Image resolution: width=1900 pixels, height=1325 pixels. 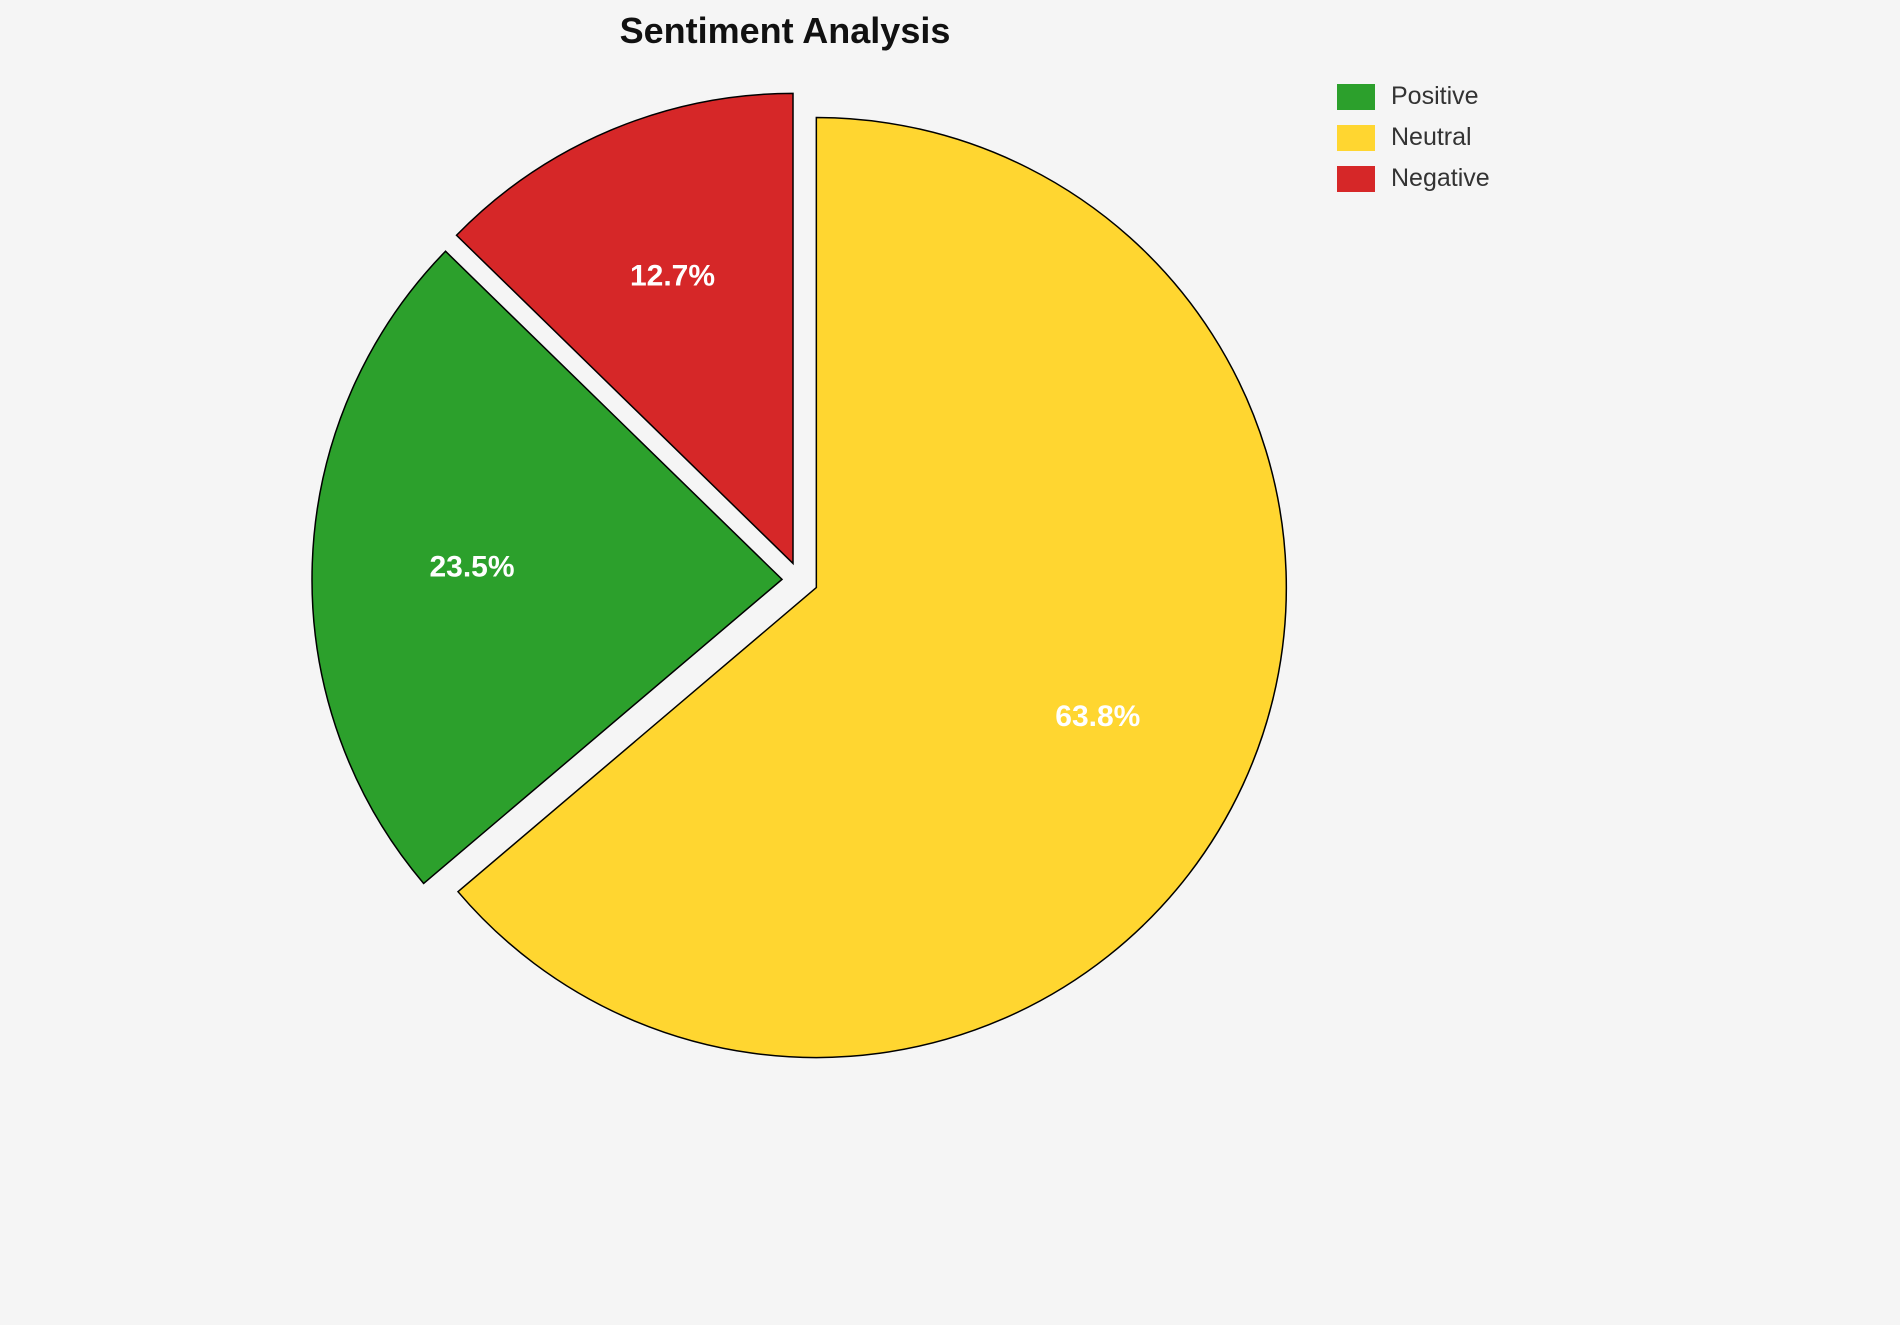 What do you see at coordinates (1431, 137) in the screenshot?
I see `legend-label-neutral: Neutral` at bounding box center [1431, 137].